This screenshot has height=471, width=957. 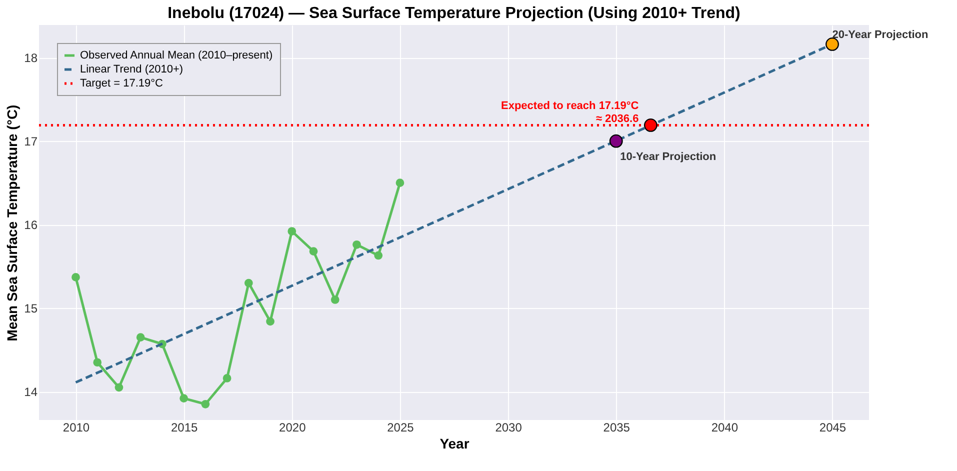 I want to click on x-tick-label: 2035, so click(x=616, y=427).